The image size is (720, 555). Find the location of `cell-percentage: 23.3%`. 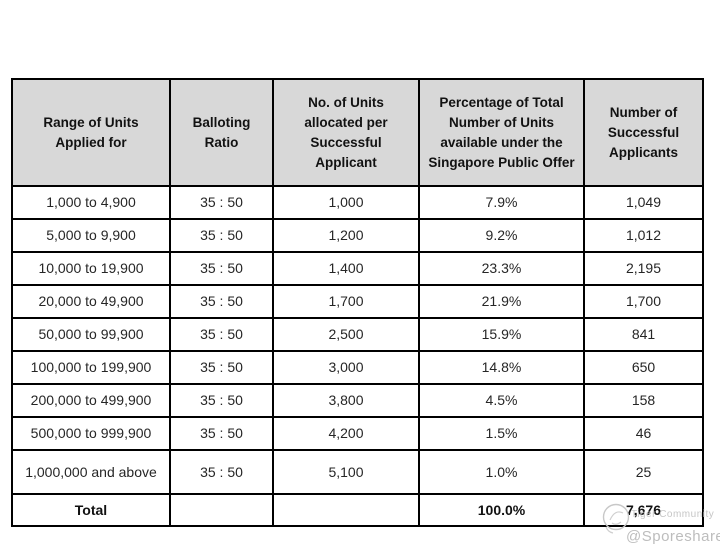

cell-percentage: 23.3% is located at coordinates (501, 268).